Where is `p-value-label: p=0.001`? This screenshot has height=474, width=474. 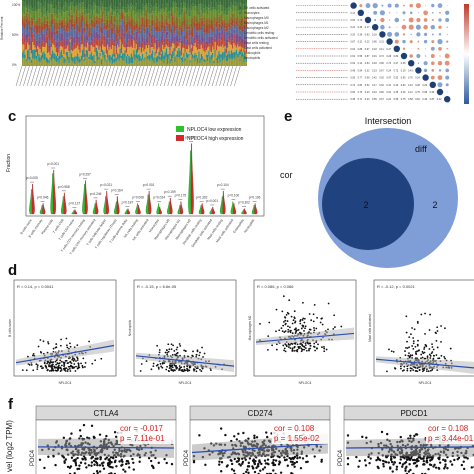
p-value-label: p=0.001 is located at coordinates (53, 164).